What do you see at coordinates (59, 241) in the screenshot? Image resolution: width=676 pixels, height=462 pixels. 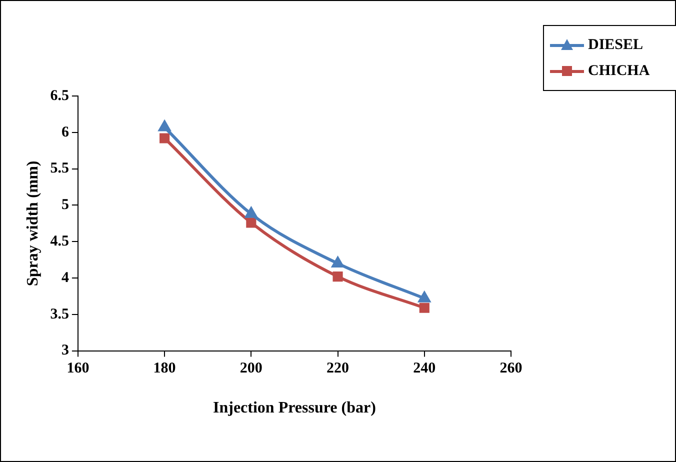 I see `y-tick-label: 4.5` at bounding box center [59, 241].